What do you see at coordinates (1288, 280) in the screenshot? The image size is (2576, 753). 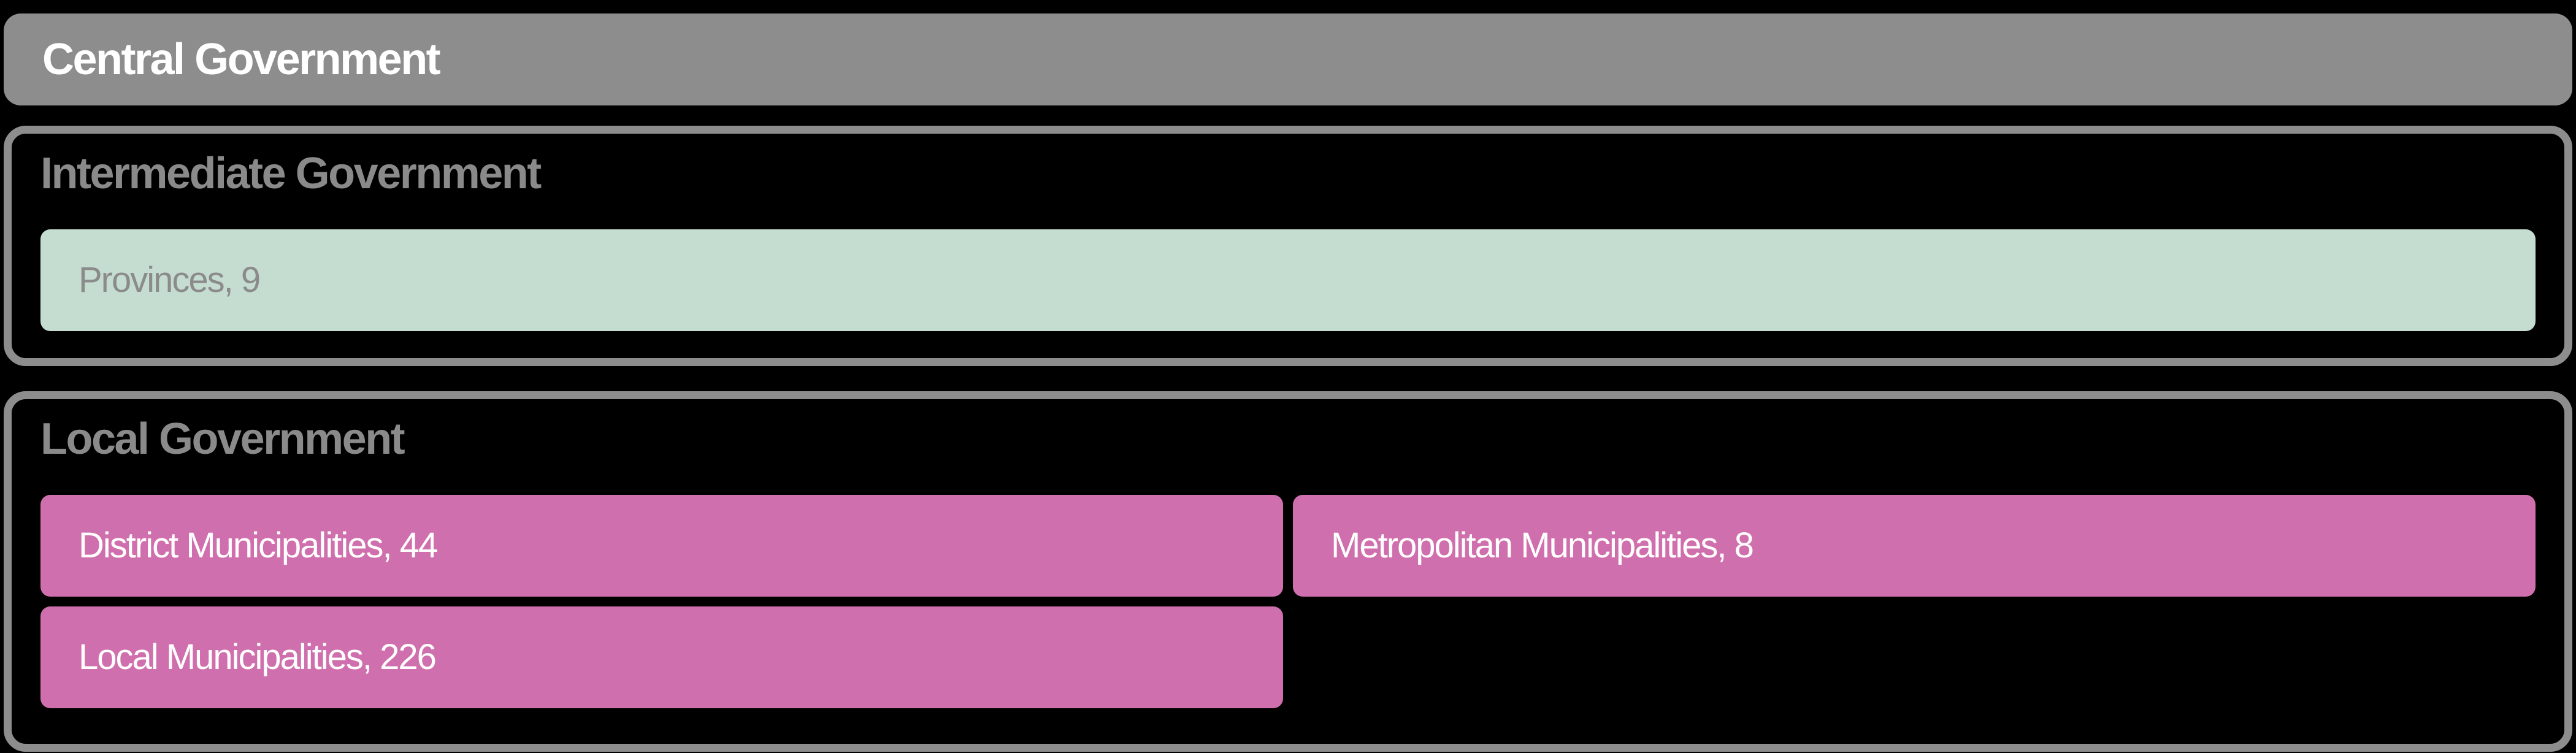 I see `provinces-bar: Provinces, 9` at bounding box center [1288, 280].